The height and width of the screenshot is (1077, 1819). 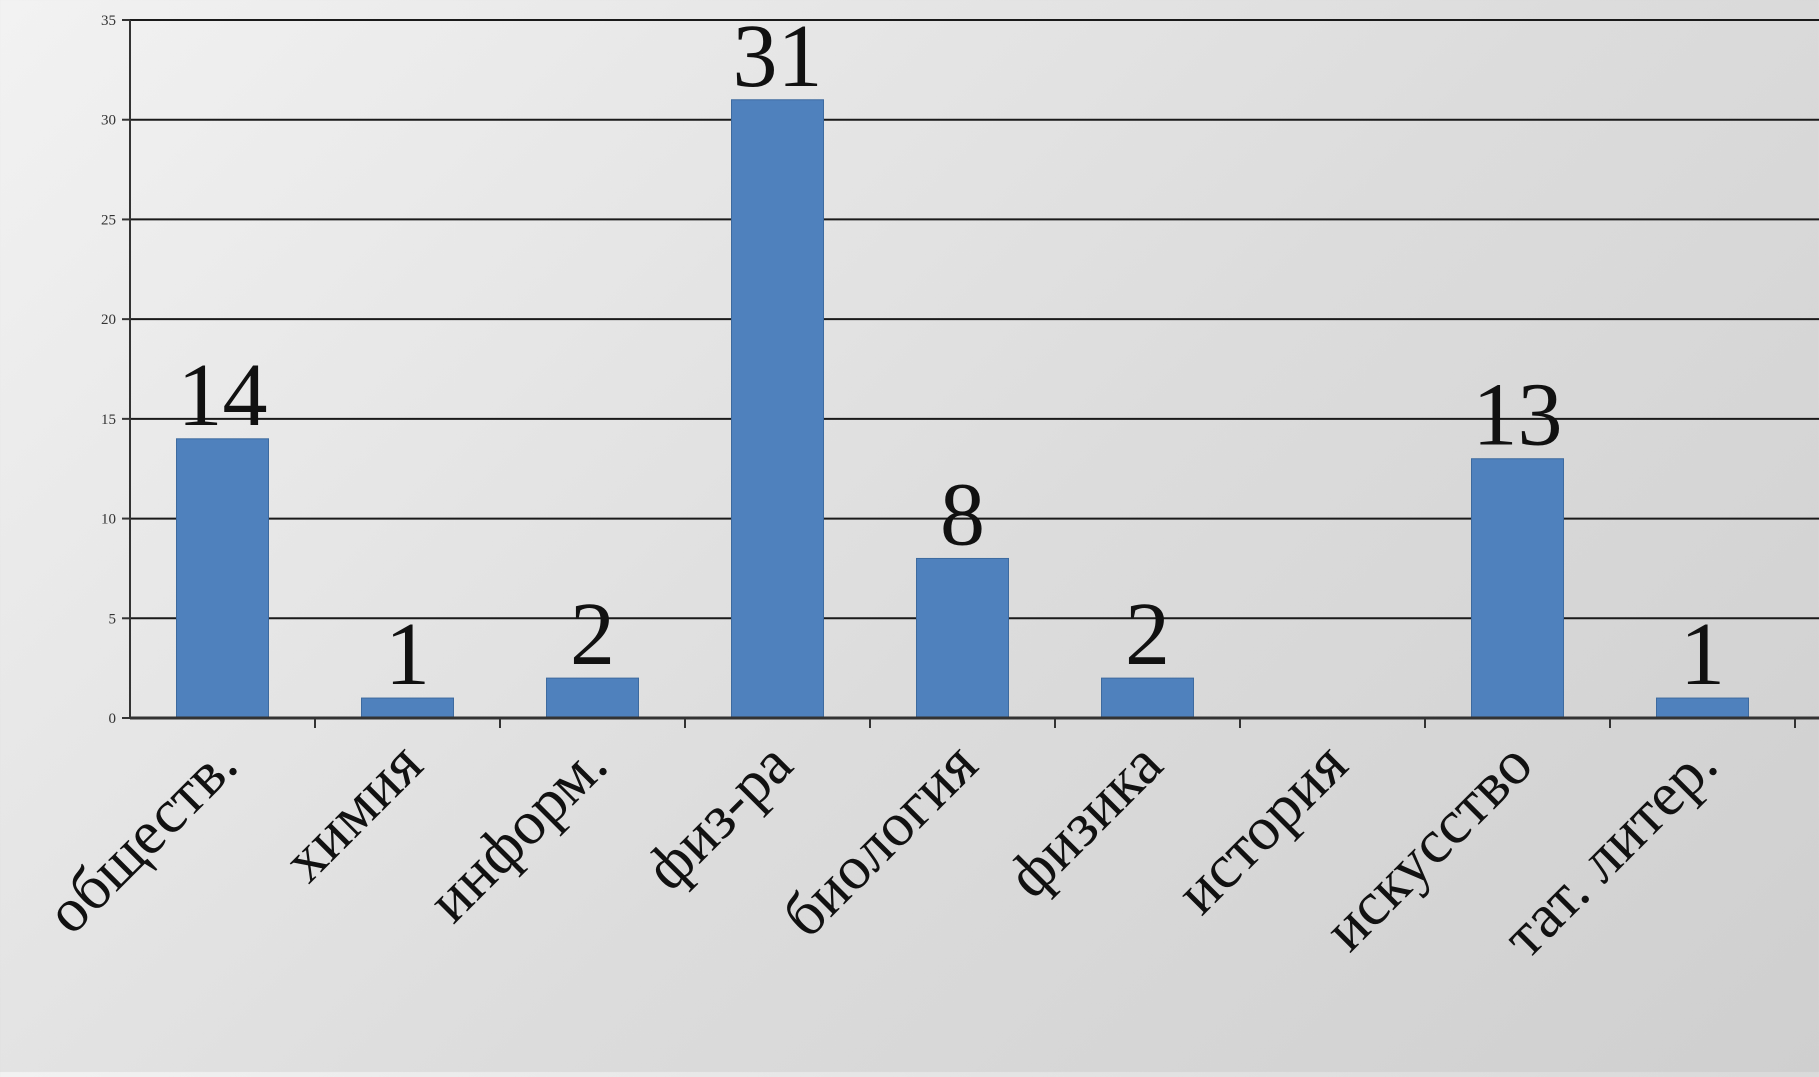 I want to click on x-category-label: физика, so click(x=1085, y=820).